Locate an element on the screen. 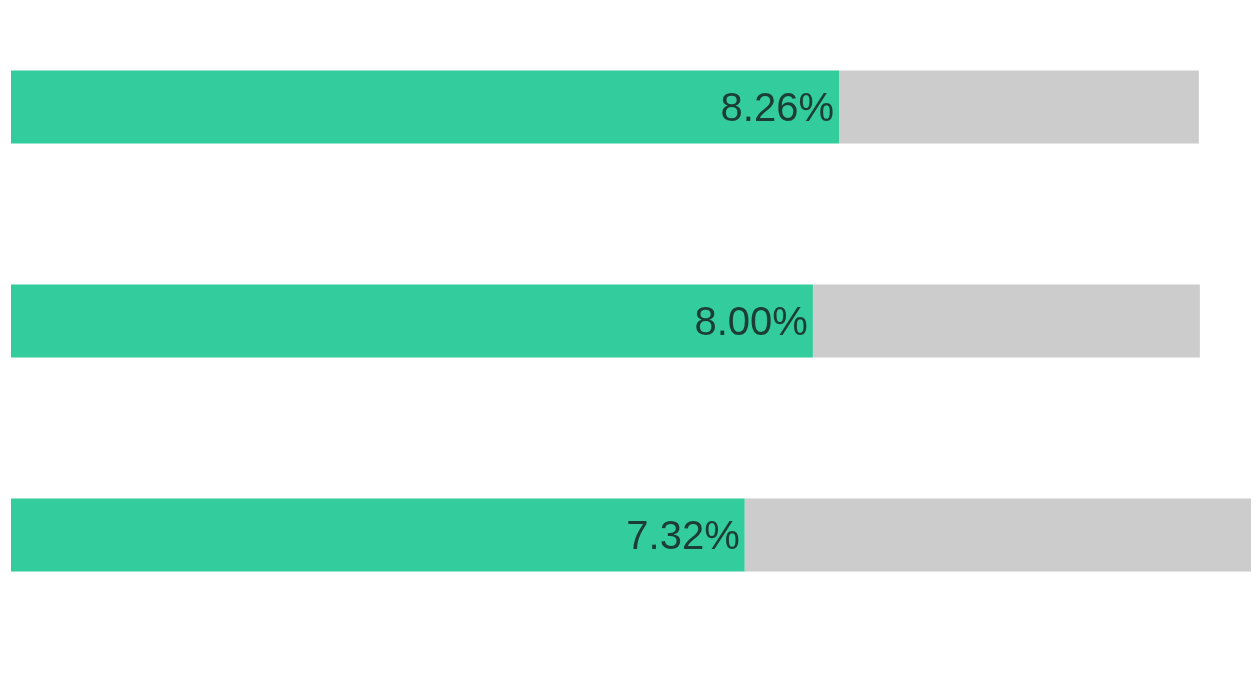 This screenshot has width=1257, height=675. data-label: 7.32% is located at coordinates (683, 535).